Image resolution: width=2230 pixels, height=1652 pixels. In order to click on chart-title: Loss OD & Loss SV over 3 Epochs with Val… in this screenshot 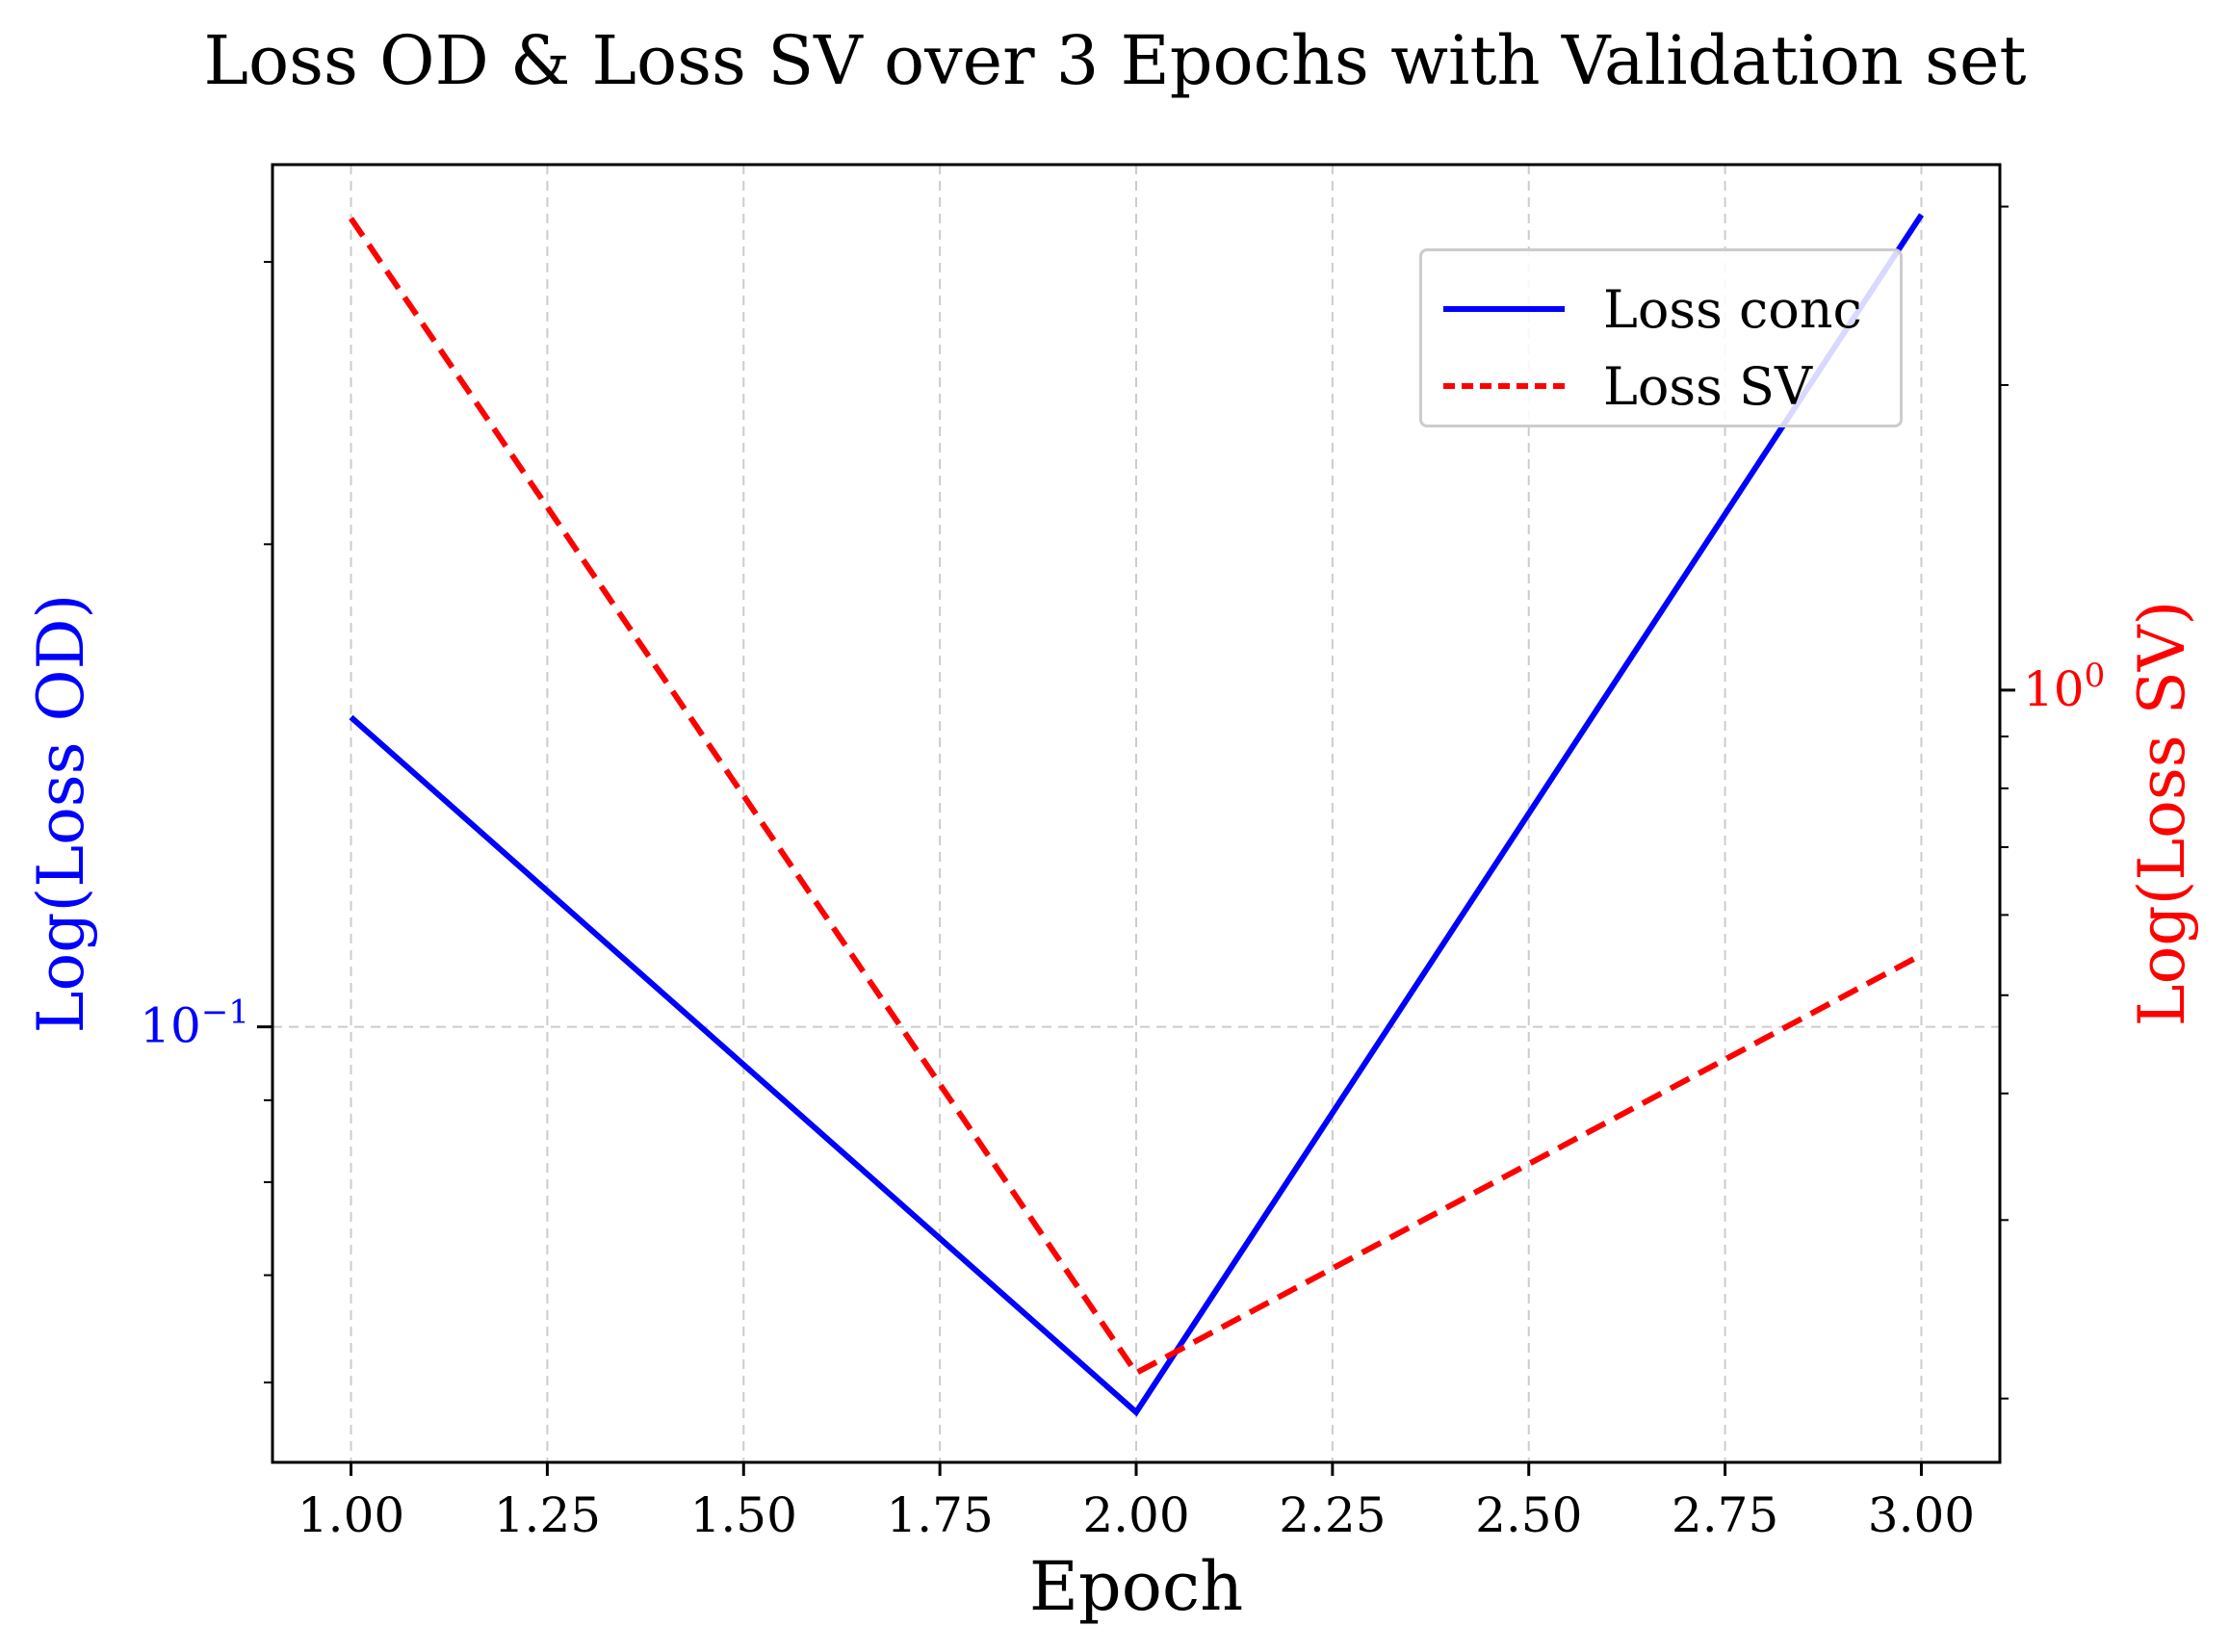, I will do `click(1115, 60)`.